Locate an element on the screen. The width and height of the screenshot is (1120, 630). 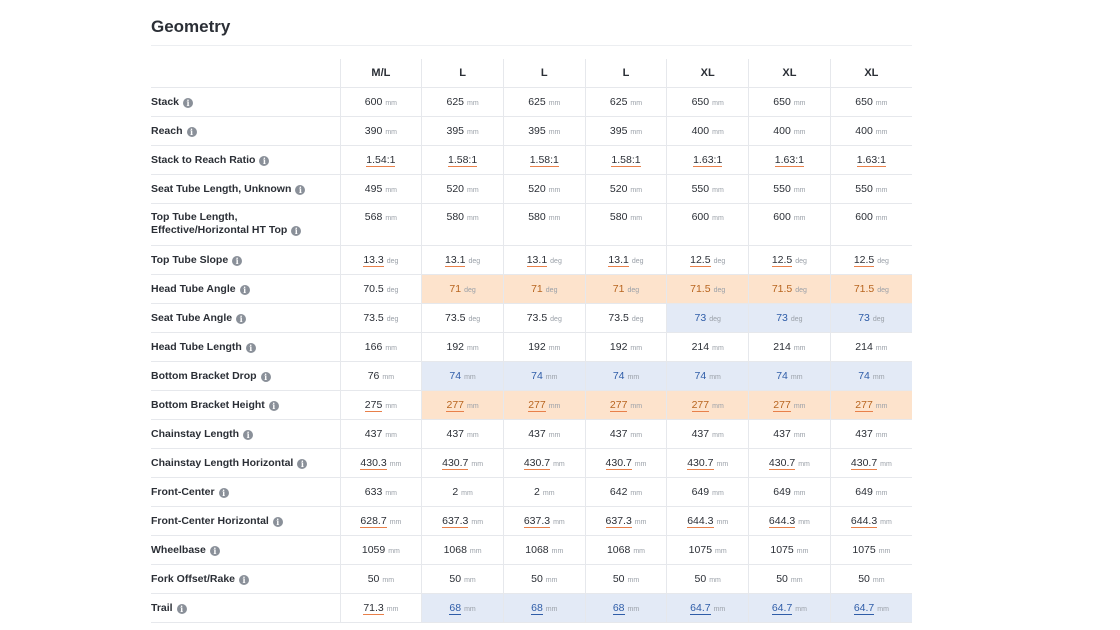
value-cell: 650 mm is located at coordinates (707, 102).